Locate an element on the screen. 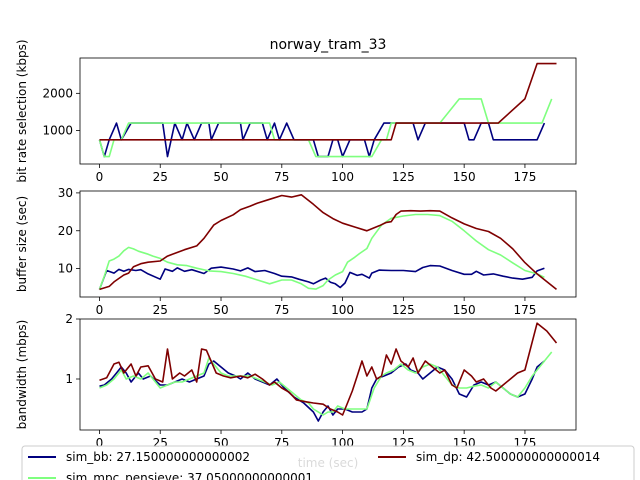  buffer-x-tick-label: 50 is located at coordinates (220, 310).